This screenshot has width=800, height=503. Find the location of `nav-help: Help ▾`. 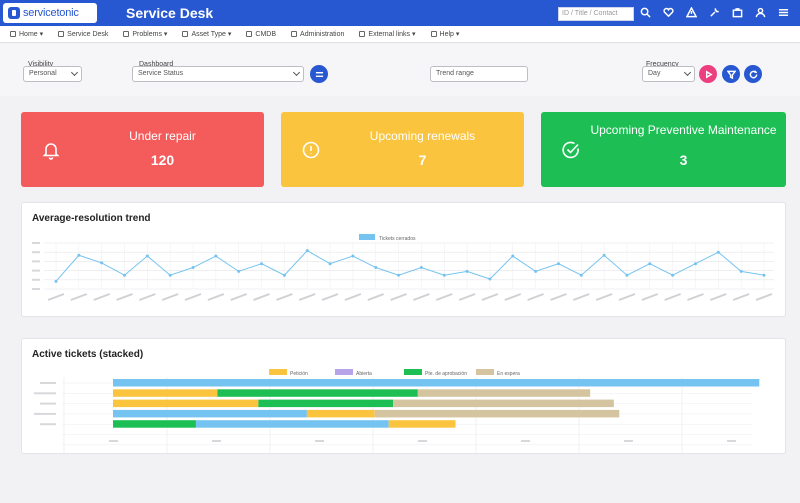

nav-help: Help ▾ is located at coordinates (444, 34).